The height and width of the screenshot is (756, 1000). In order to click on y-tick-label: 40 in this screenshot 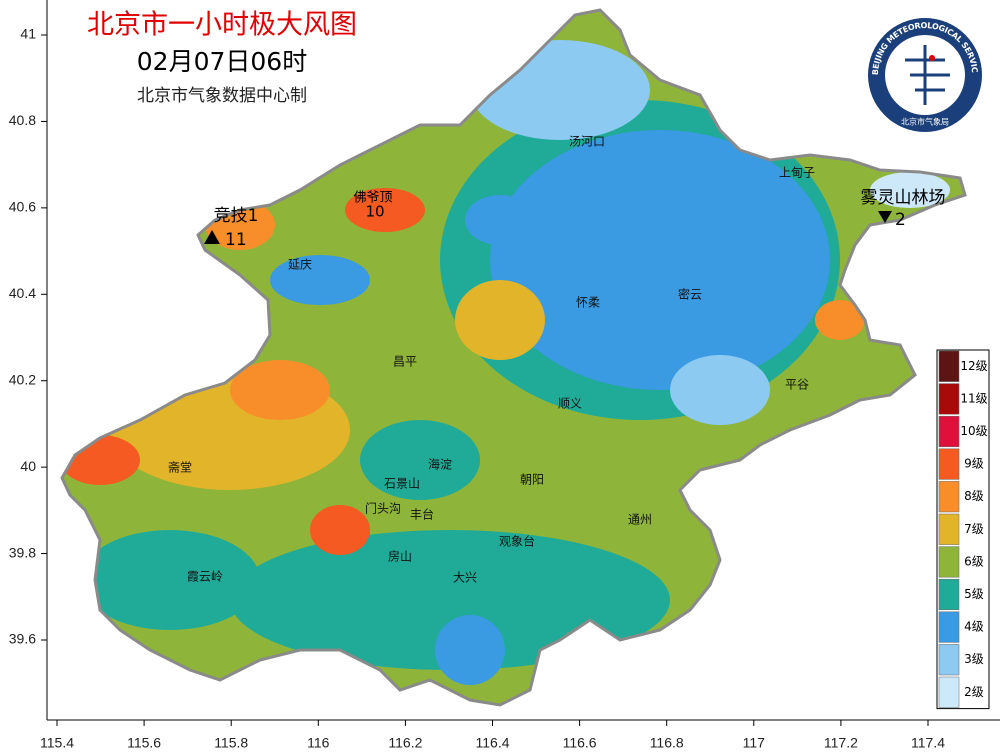, I will do `click(28, 466)`.